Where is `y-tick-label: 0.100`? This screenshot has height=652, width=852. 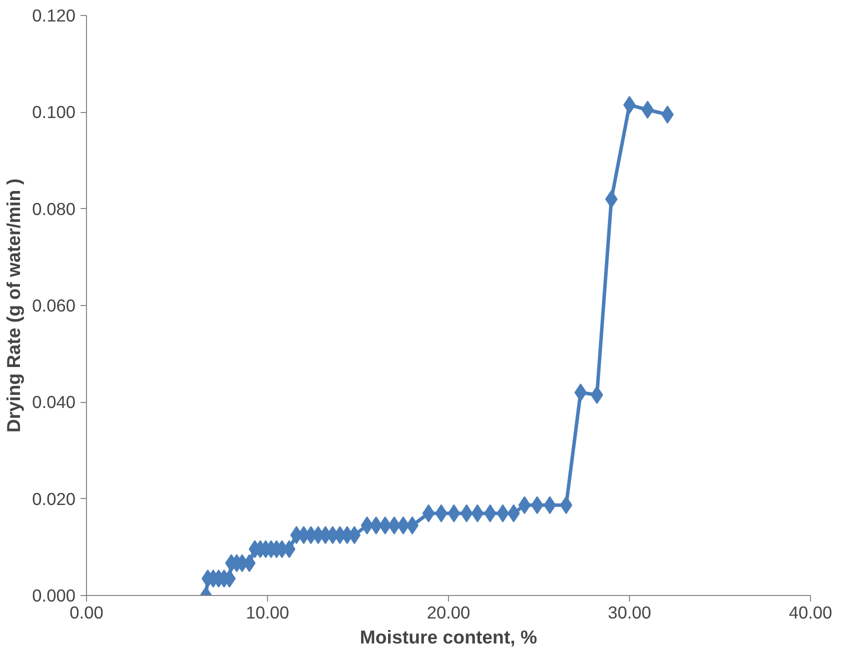 y-tick-label: 0.100 is located at coordinates (54, 112).